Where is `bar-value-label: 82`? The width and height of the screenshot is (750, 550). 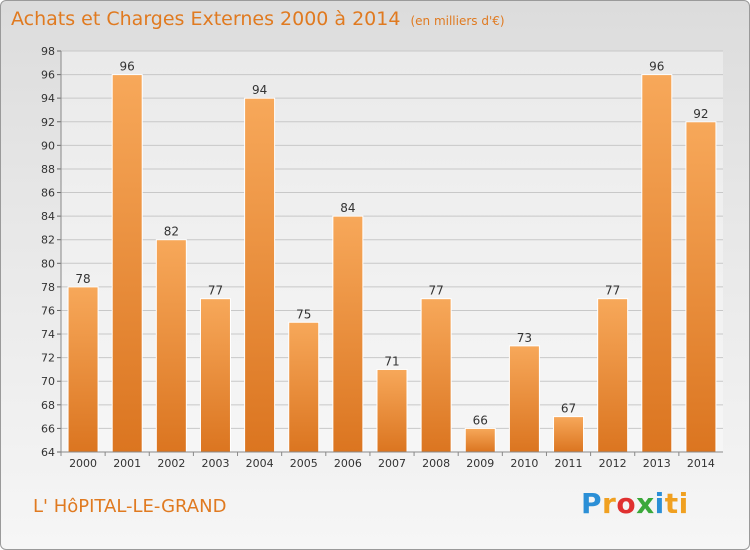
bar-value-label: 82 is located at coordinates (171, 232).